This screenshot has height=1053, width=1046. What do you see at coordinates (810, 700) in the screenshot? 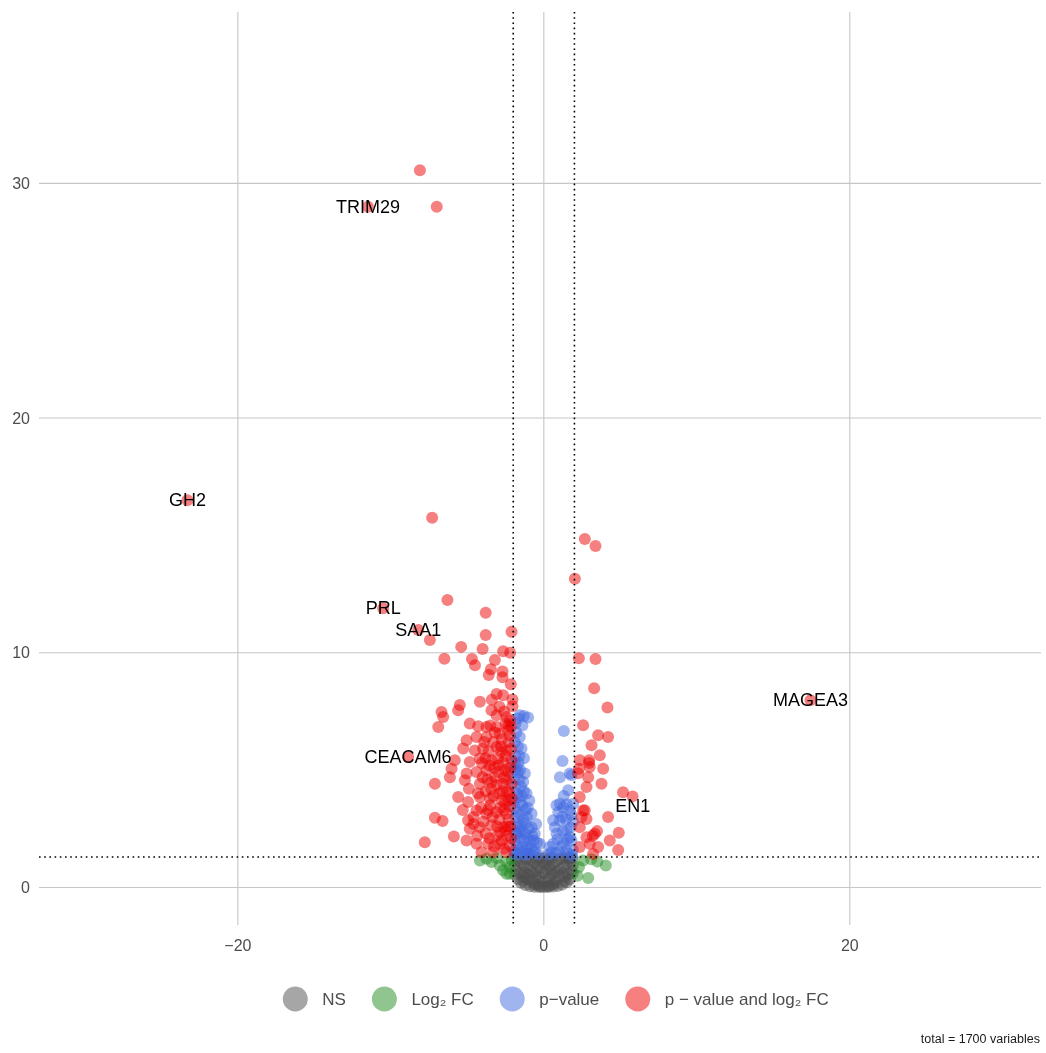
I see `annotation: MAGEA3` at bounding box center [810, 700].